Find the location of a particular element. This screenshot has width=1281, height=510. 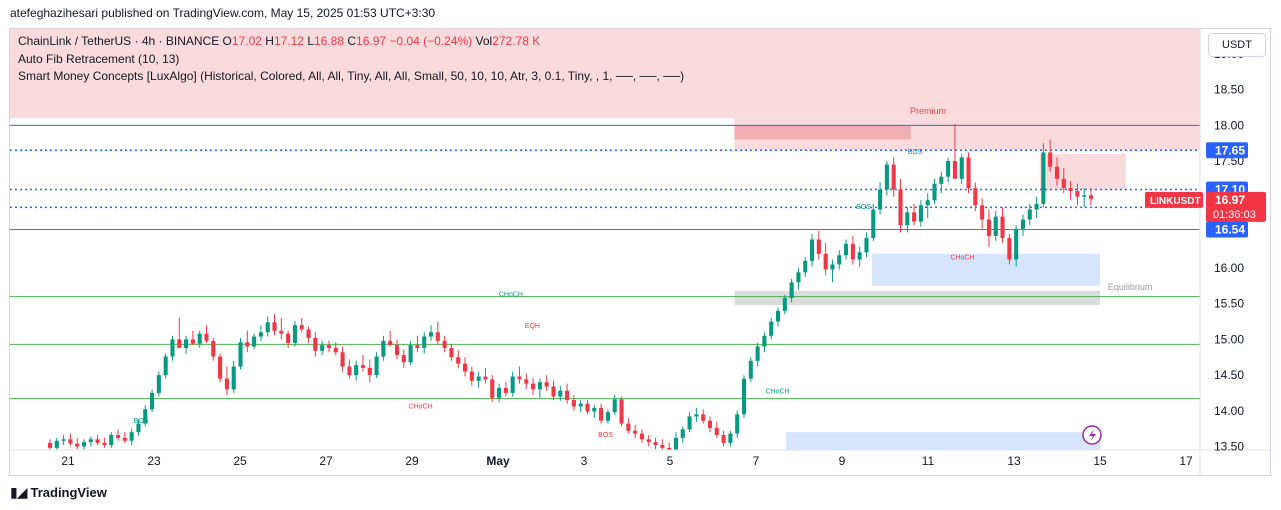

symbol-name: ChainLink / TetherUS · 4h · BINANCE is located at coordinates (119, 41).